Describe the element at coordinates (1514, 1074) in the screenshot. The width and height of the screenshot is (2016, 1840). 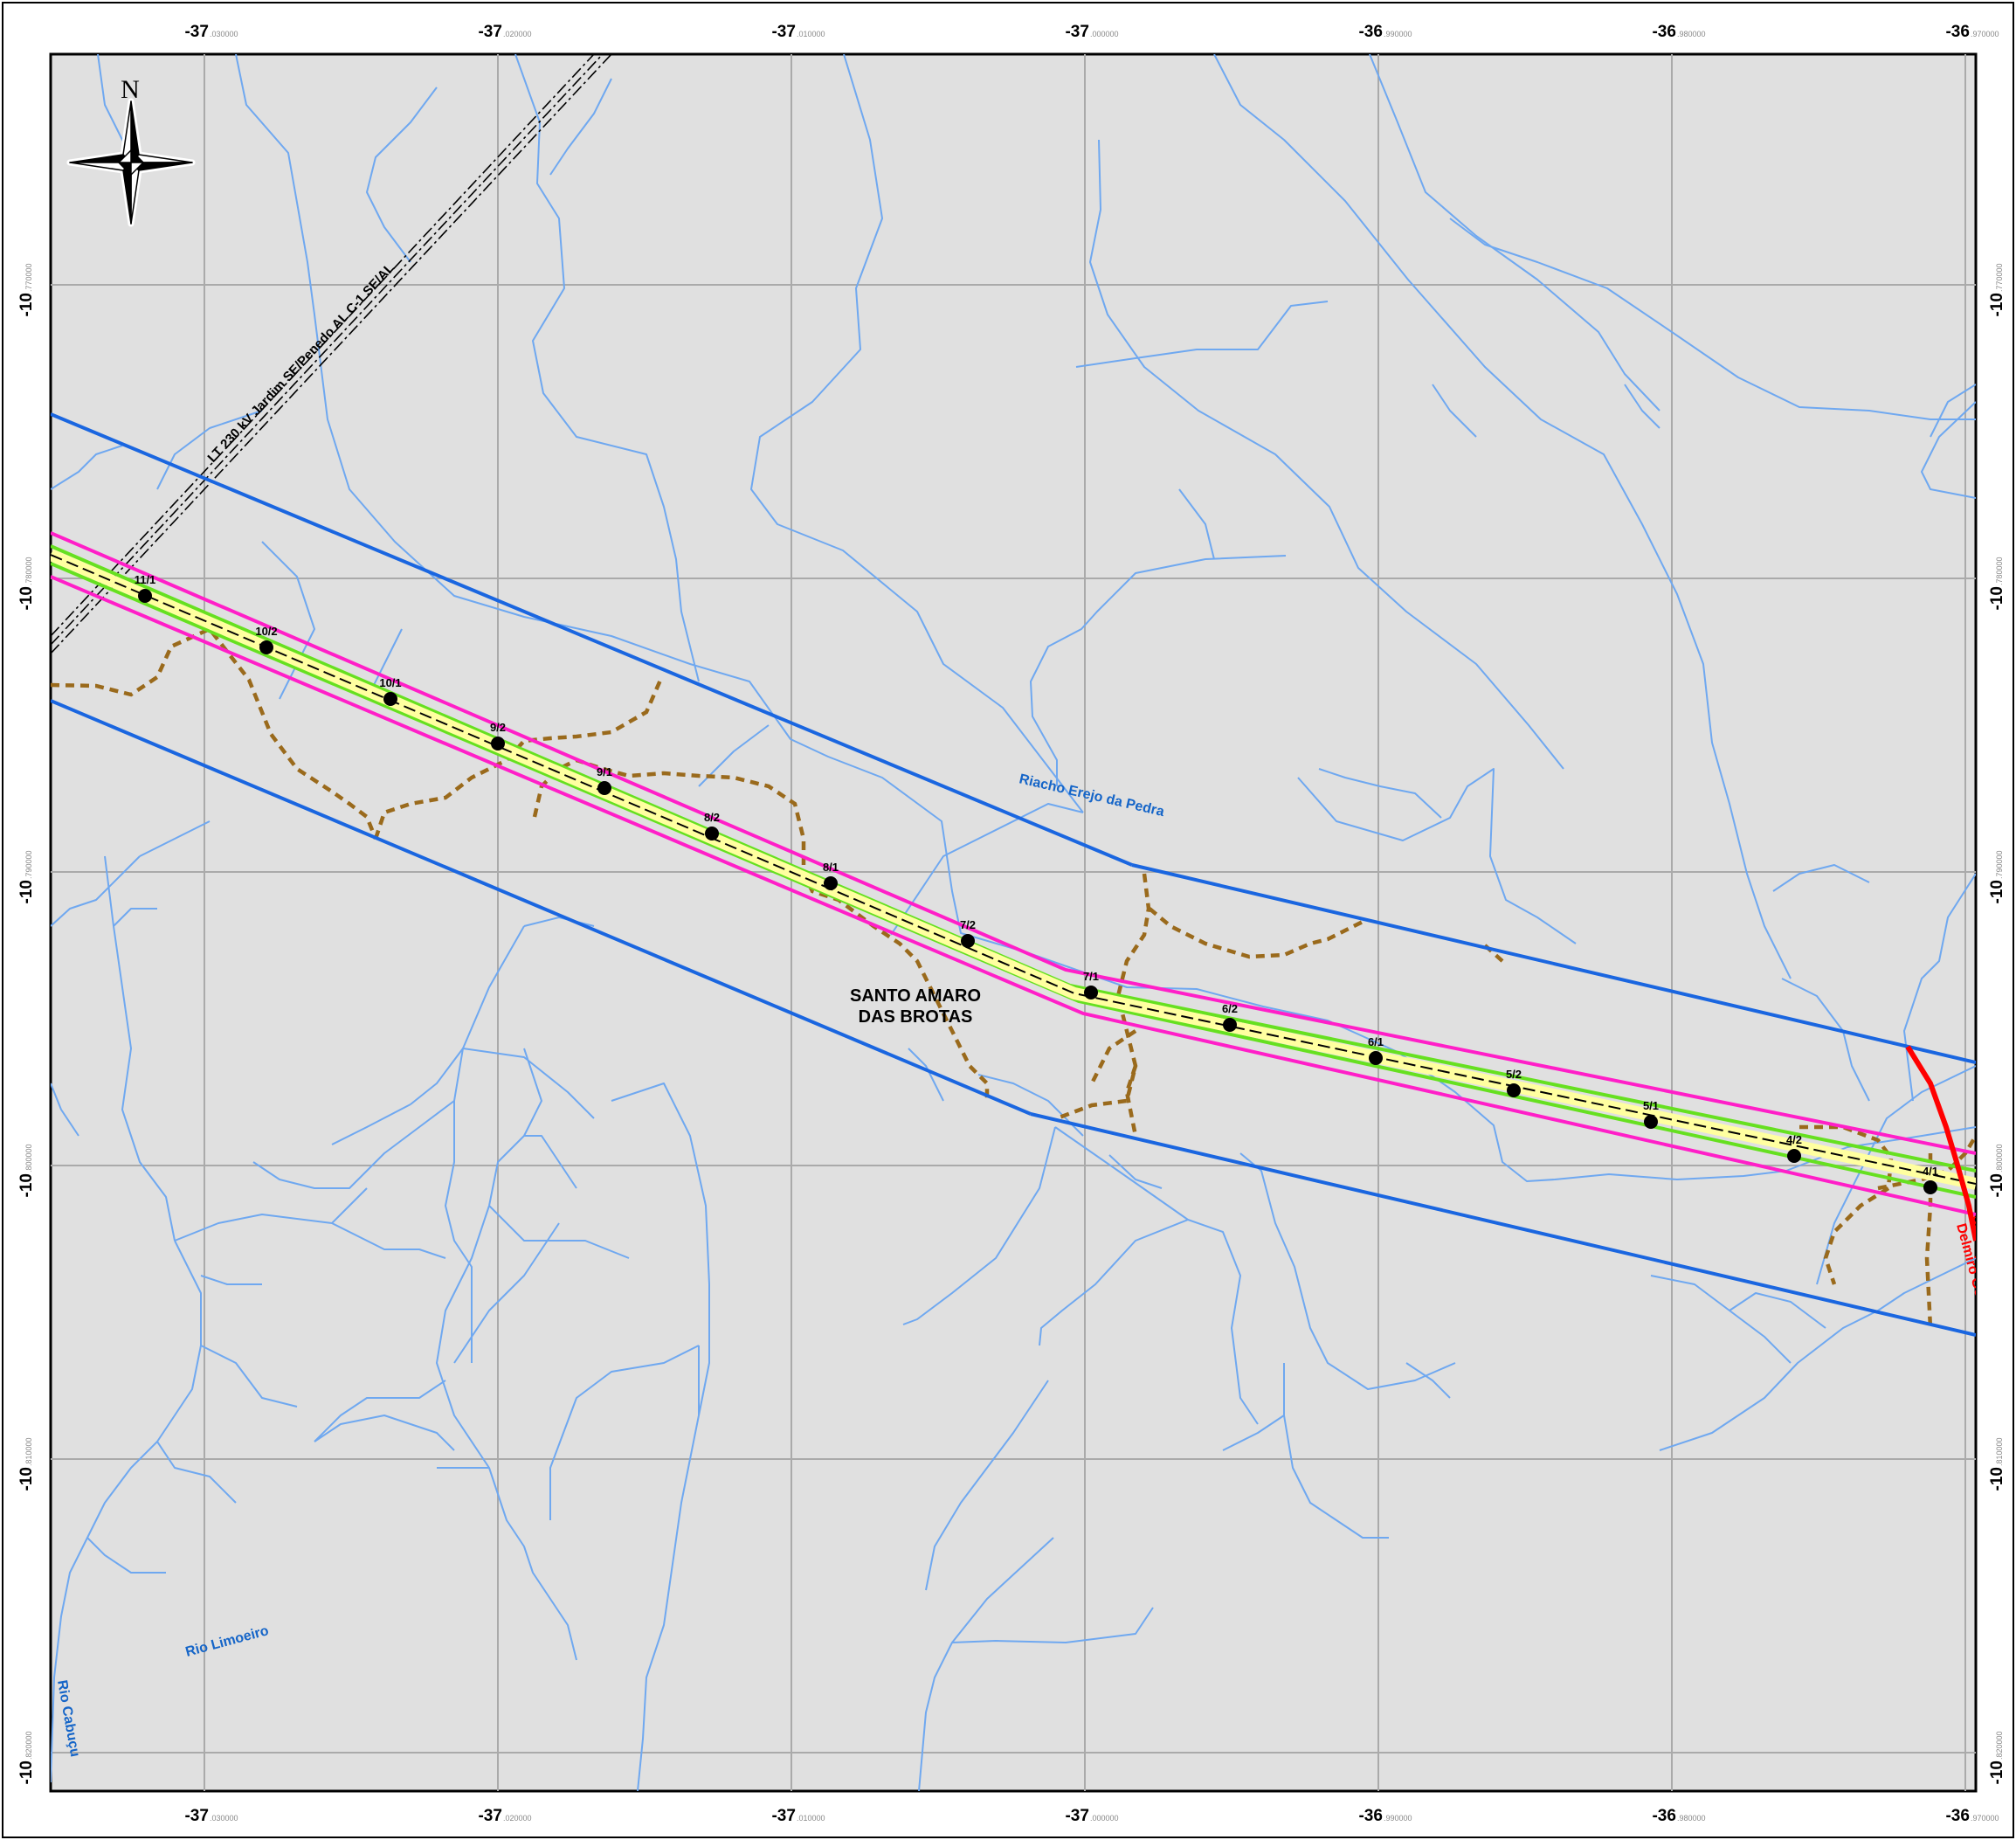
I see `tower-label: 5/2` at that location.